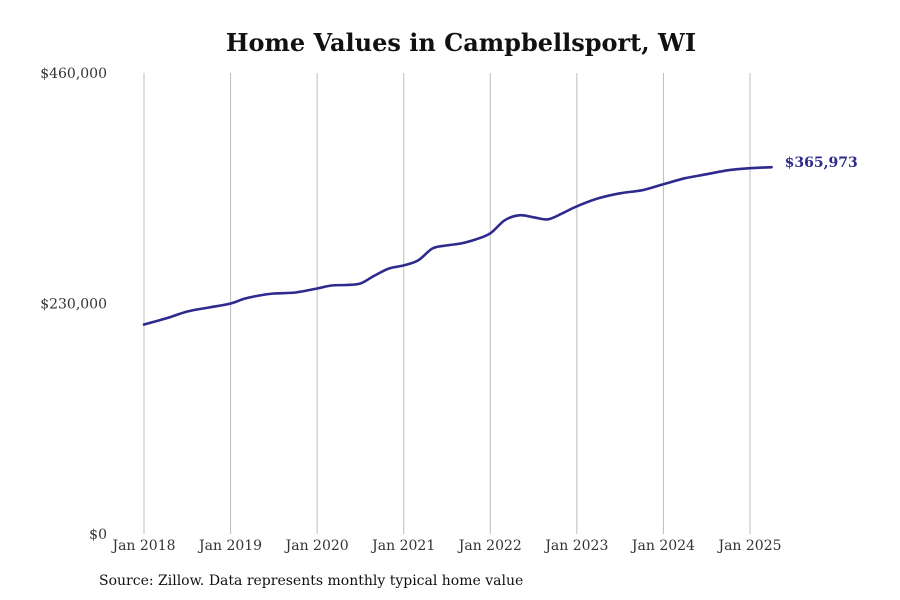  Describe the element at coordinates (662, 546) in the screenshot. I see `x-tick-label: Jan 2024` at that location.